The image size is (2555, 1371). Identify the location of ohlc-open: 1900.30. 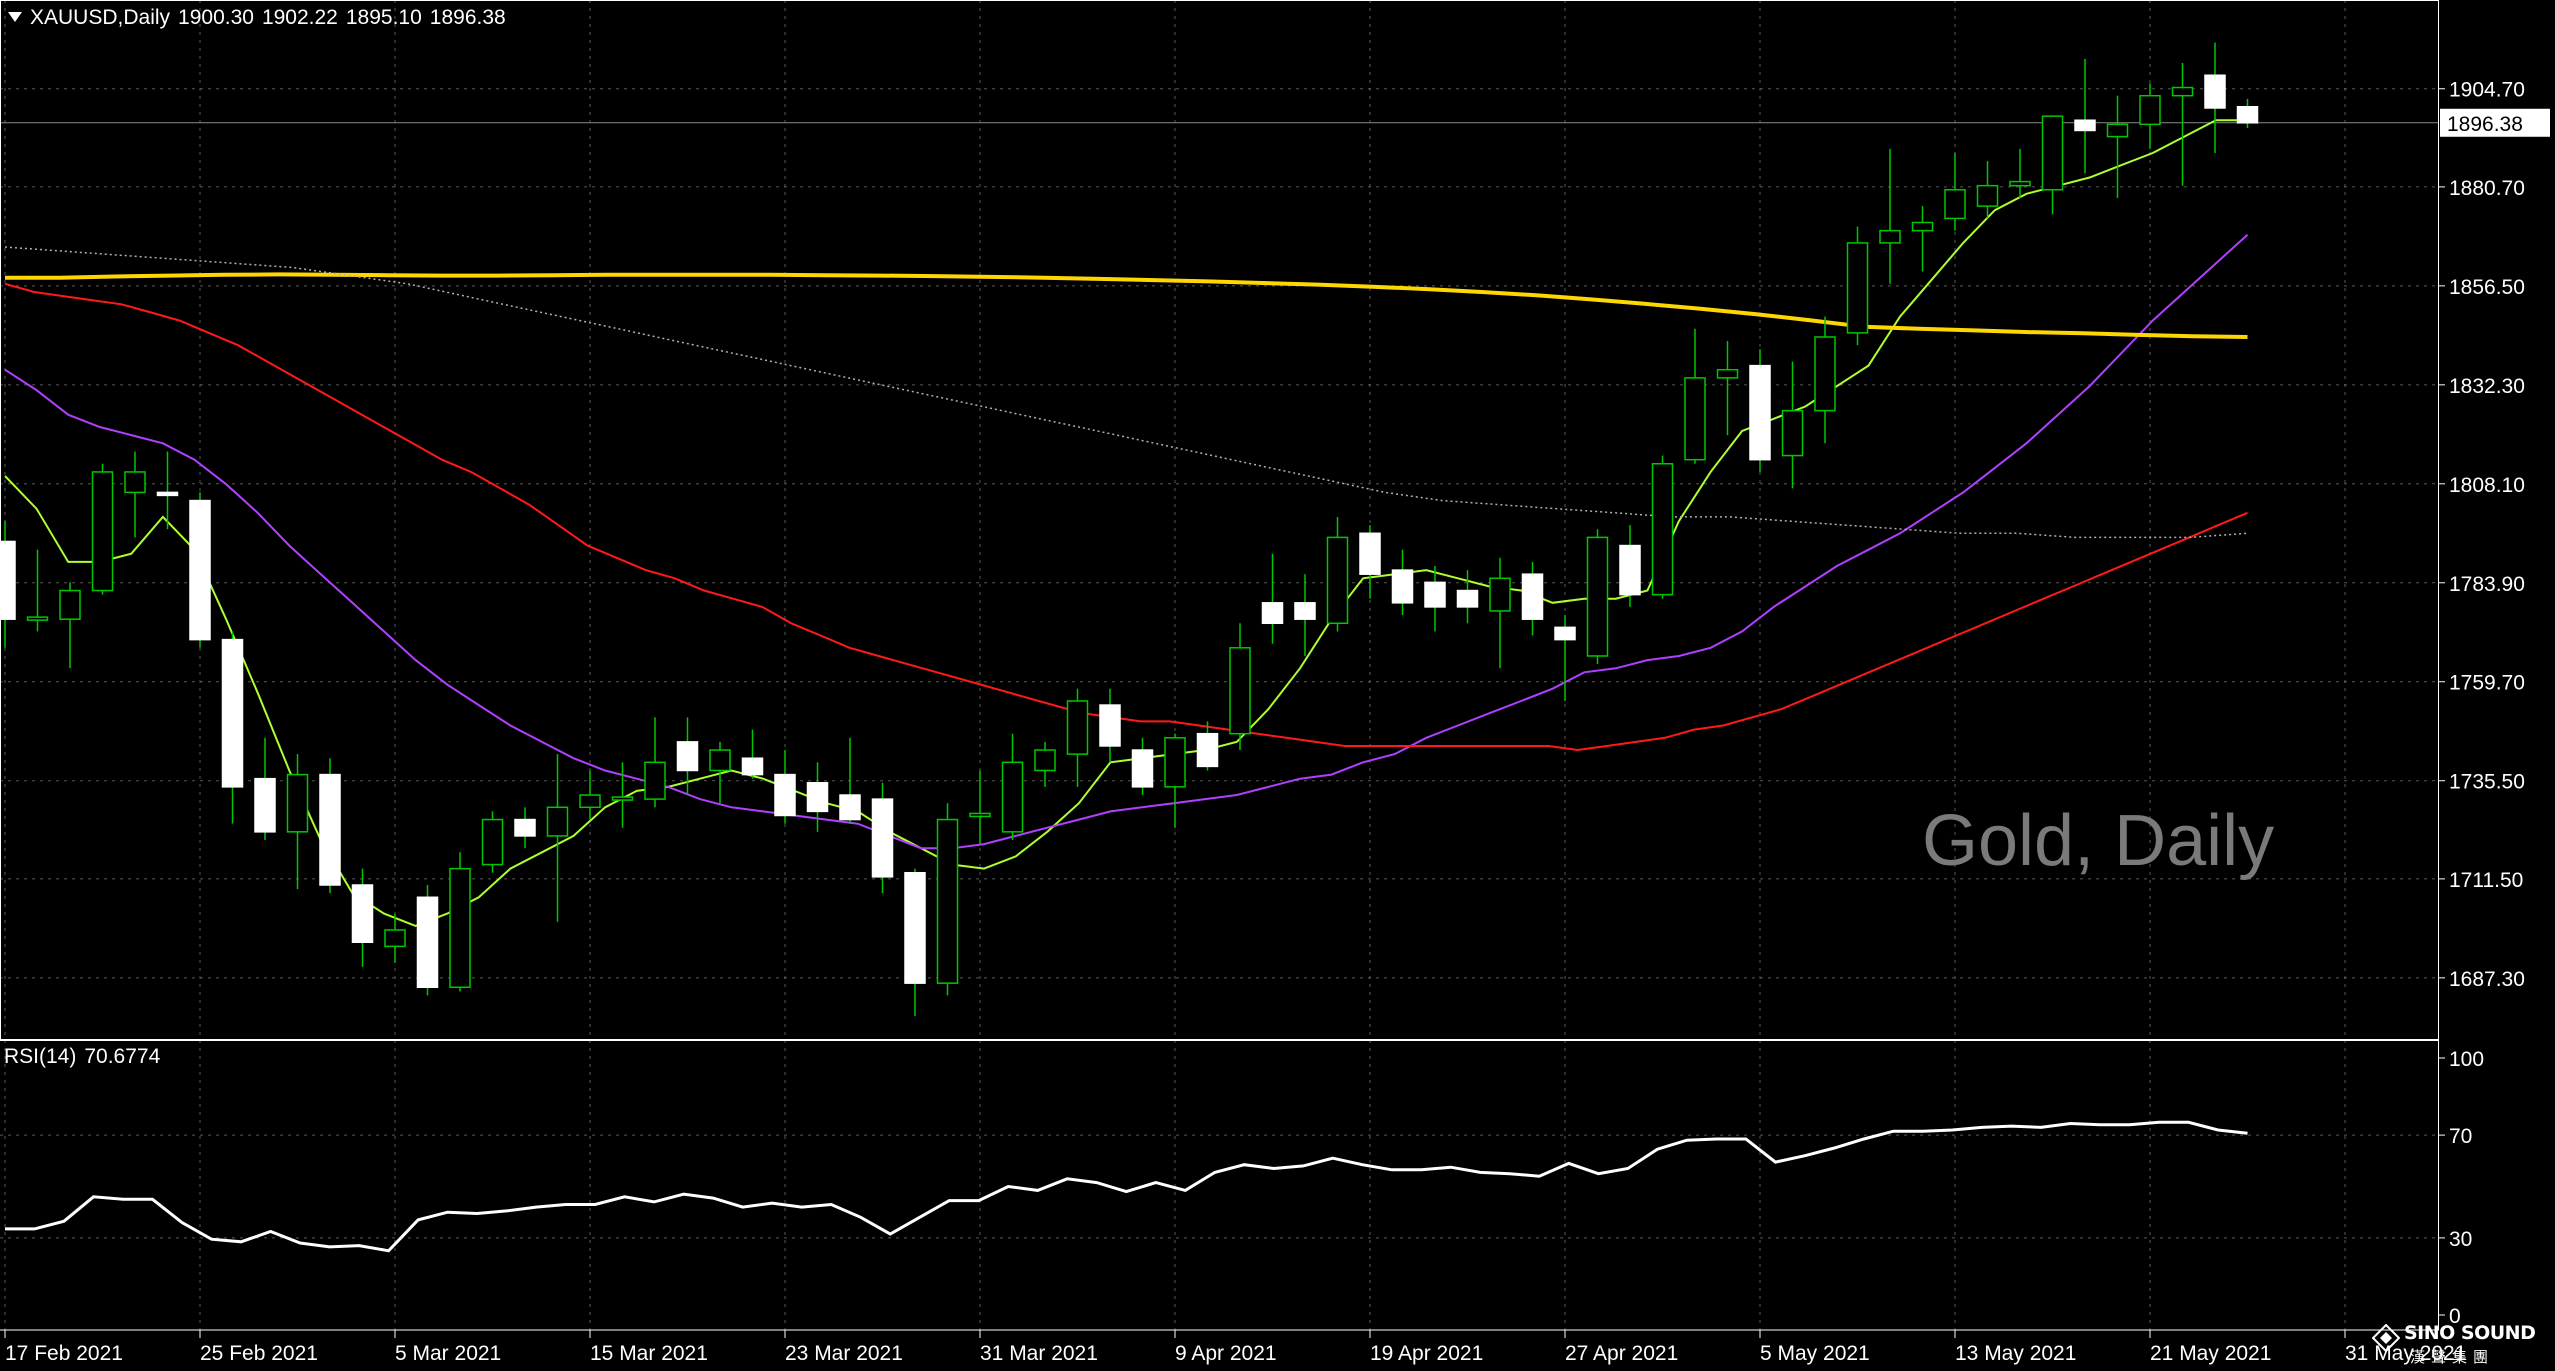
(216, 17).